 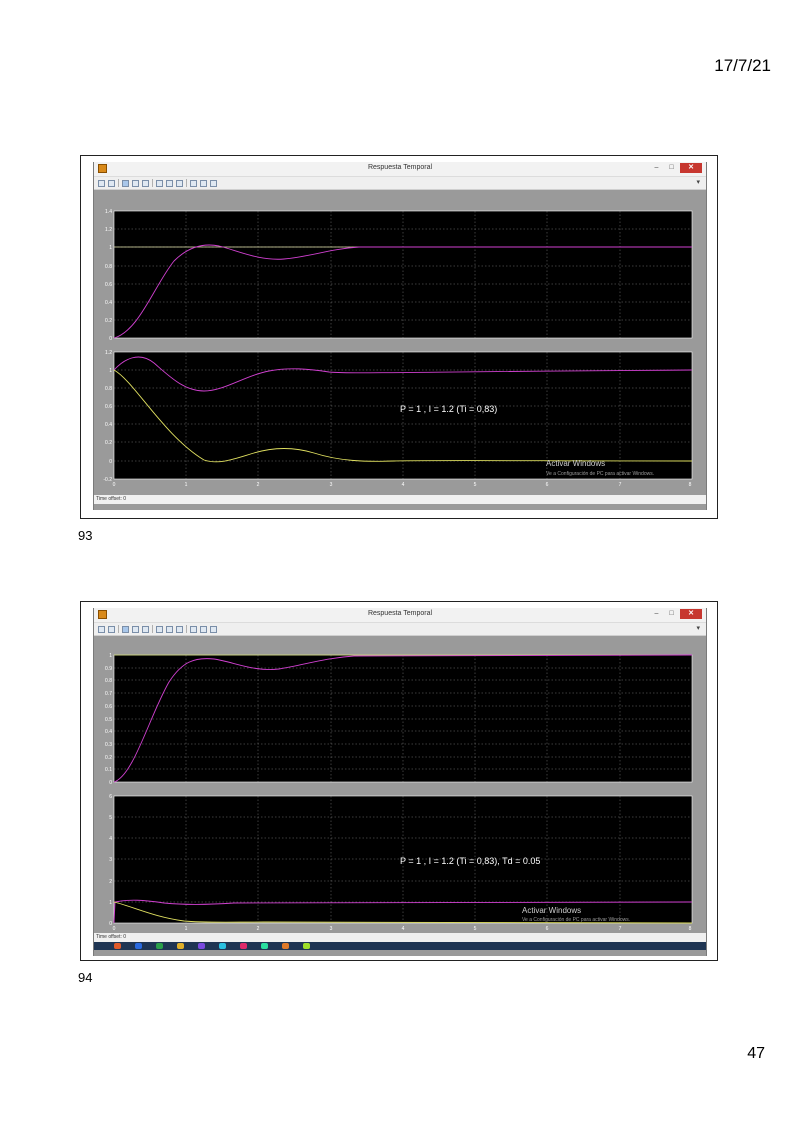 I want to click on y-tick-label: 4, so click(x=110, y=839).